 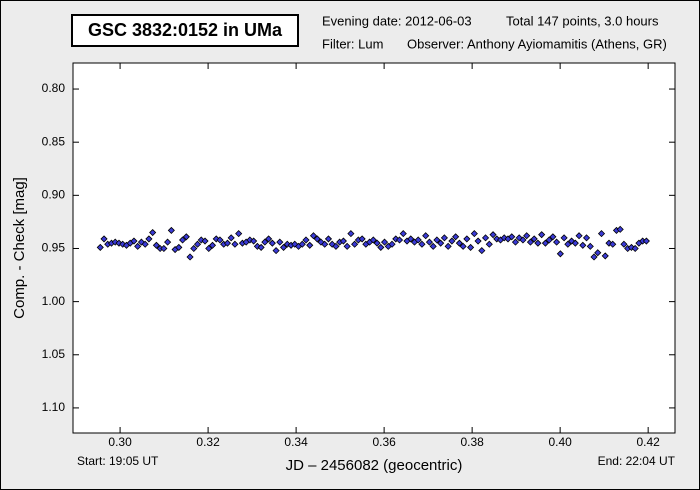 I want to click on x-tick-label: 0.30, so click(x=120, y=442).